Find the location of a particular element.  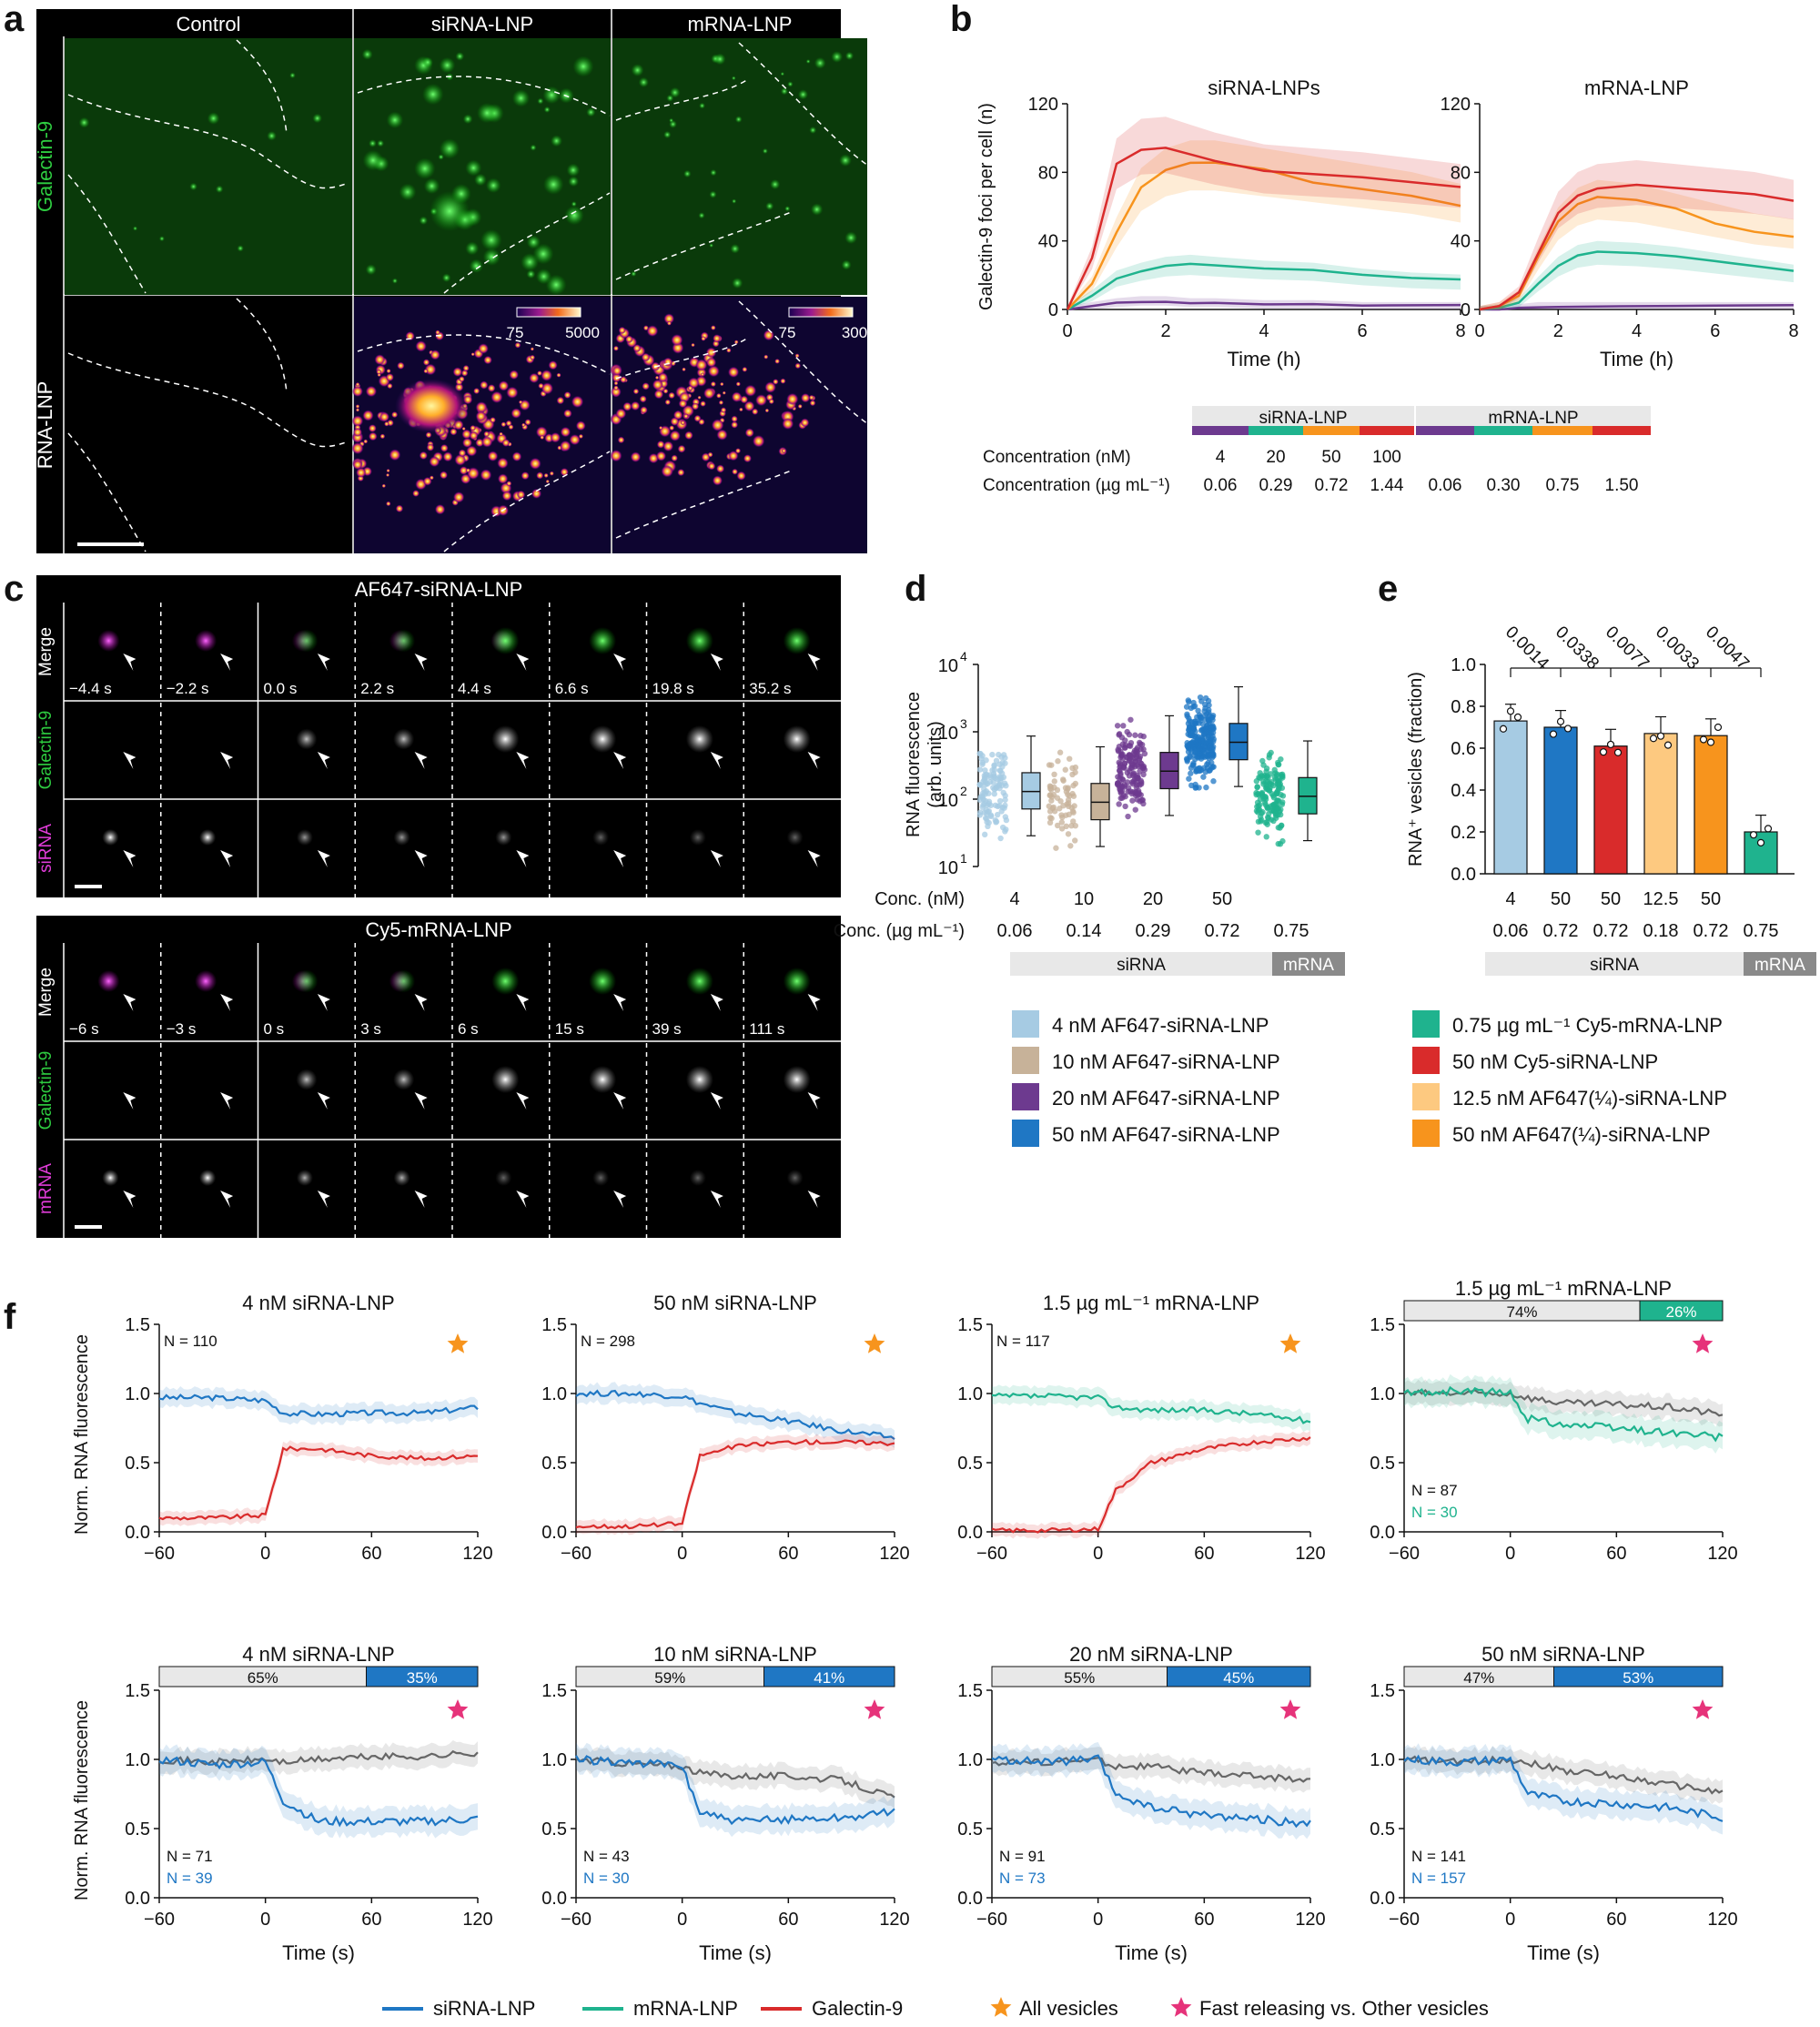

p-value-label: 0.0077 is located at coordinates (1628, 648).